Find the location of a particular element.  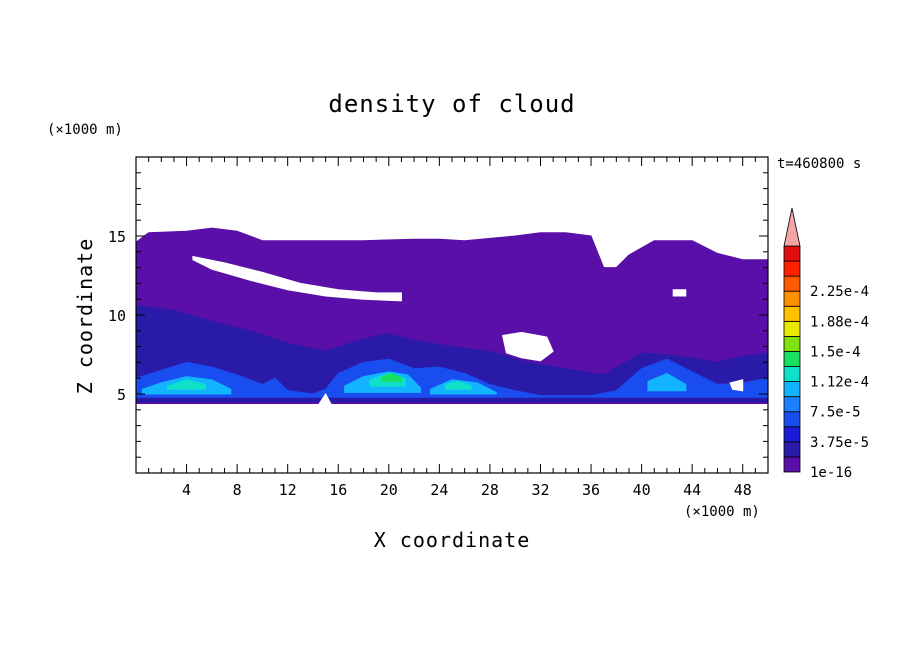

colorbar-label: 3.75e-5 is located at coordinates (839, 443).